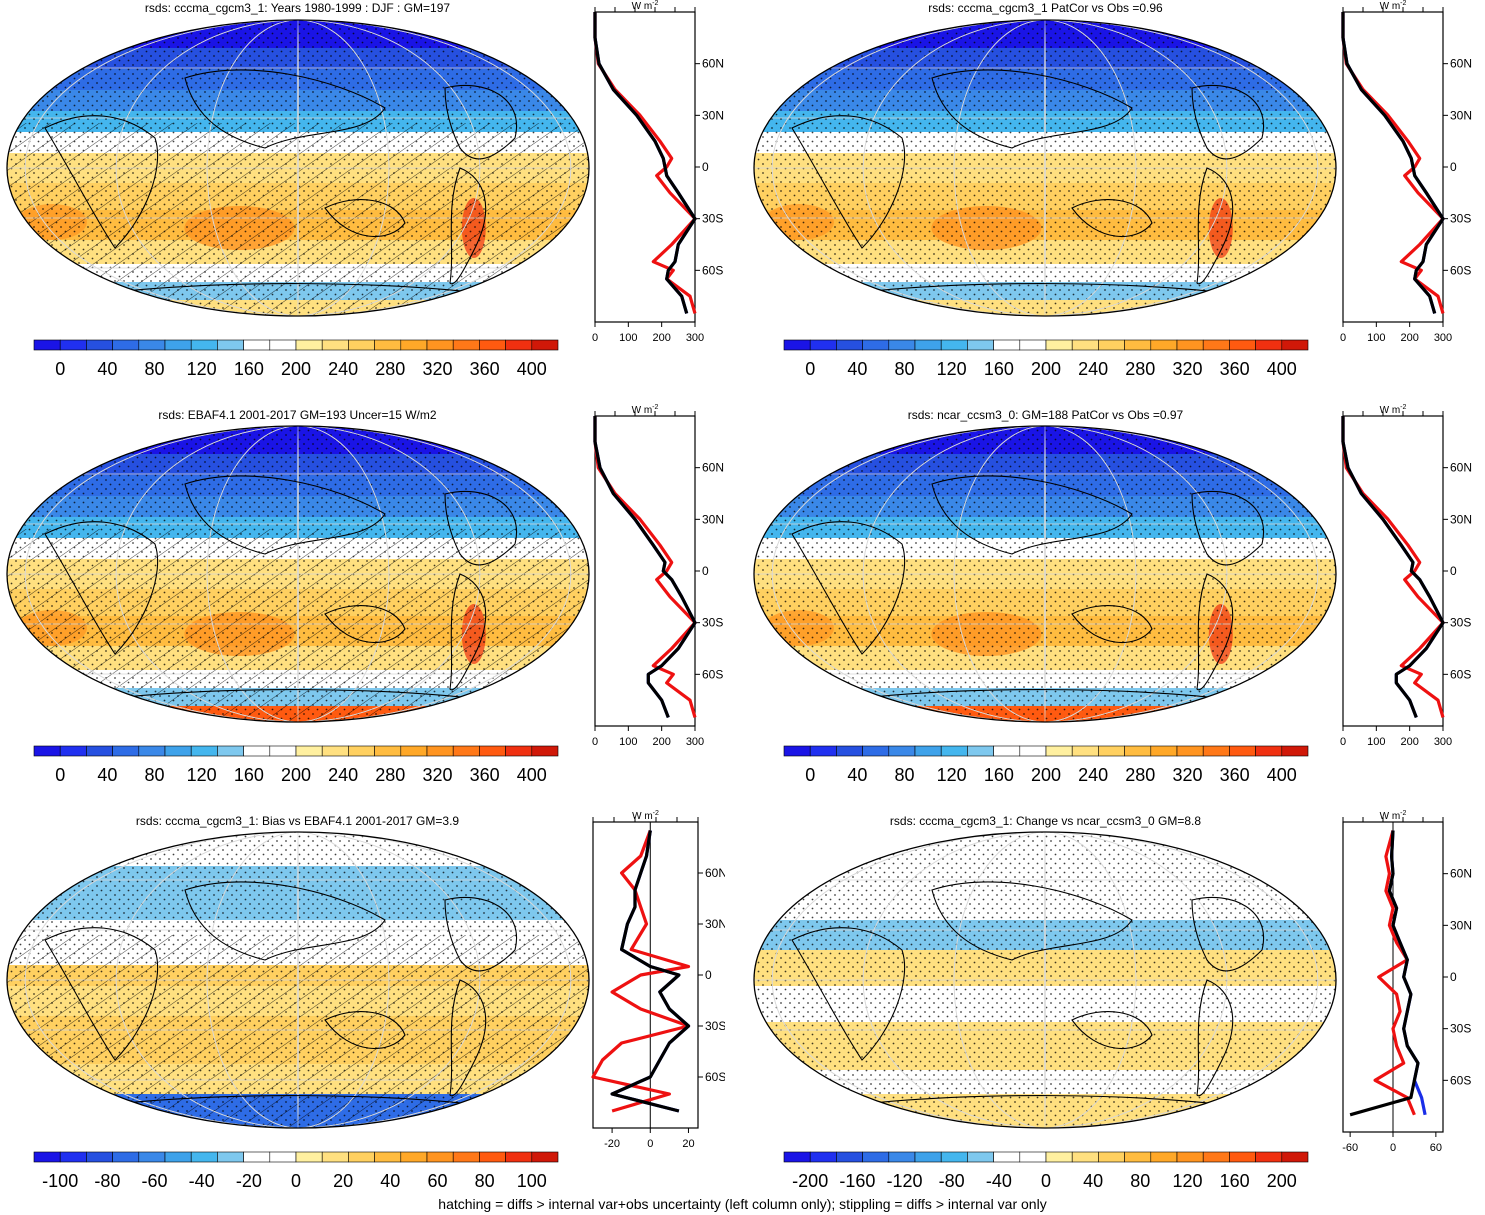  Describe the element at coordinates (60, 1181) in the screenshot. I see `colorbar-tick-label: -100` at that location.